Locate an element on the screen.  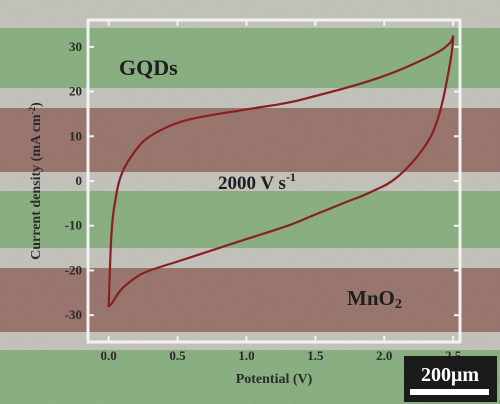
gqds-label: GQDs is located at coordinates (148, 67).